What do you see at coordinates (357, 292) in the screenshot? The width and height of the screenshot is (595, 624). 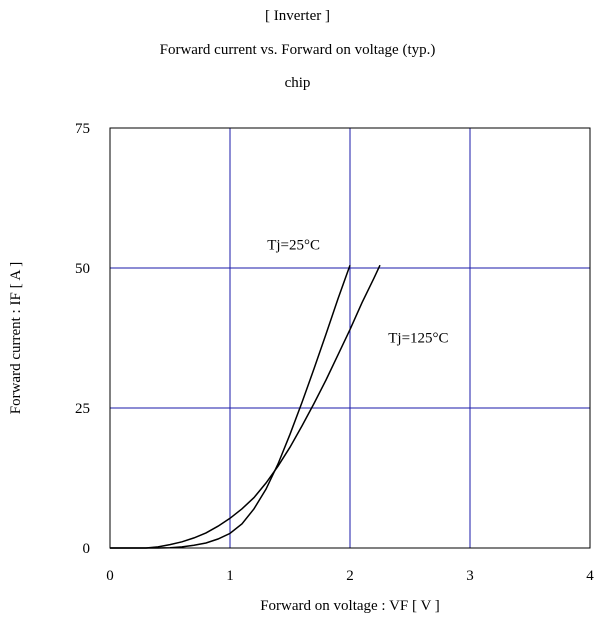 I see `annotations: Tj=25°C Tj=125°C` at bounding box center [357, 292].